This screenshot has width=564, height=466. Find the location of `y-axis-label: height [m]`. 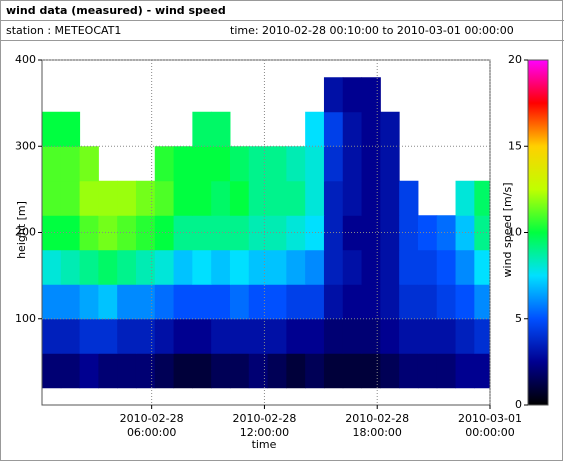

y-axis-label: height [m] is located at coordinates (21, 230).